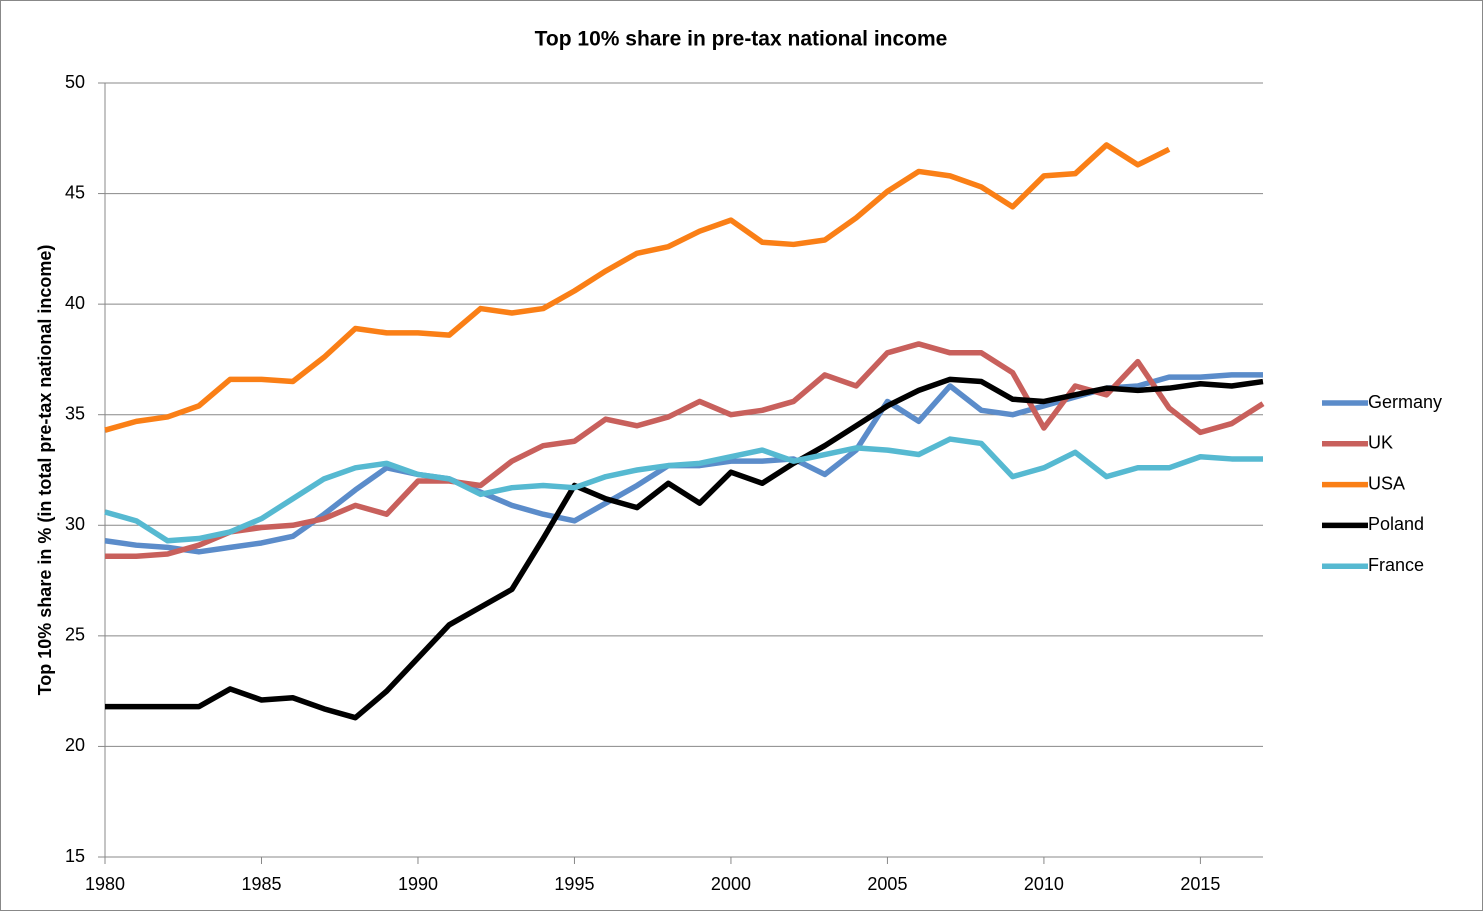  I want to click on x-tick-label: 2010, so click(1044, 884).